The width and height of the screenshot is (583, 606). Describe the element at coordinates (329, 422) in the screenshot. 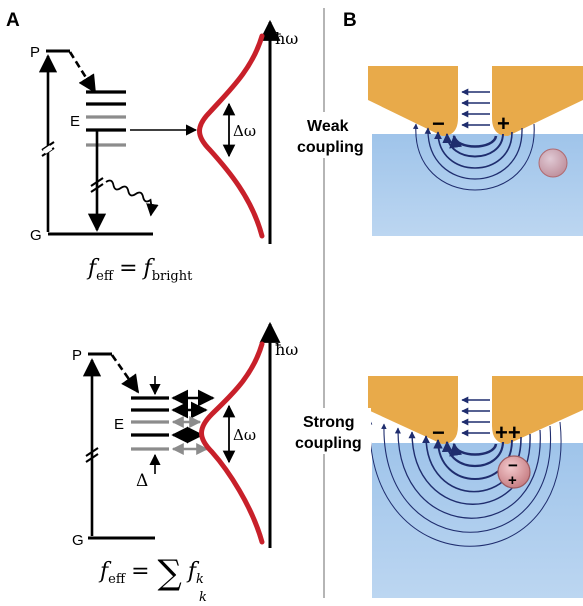

I see `strong-label-line1: Strong` at that location.